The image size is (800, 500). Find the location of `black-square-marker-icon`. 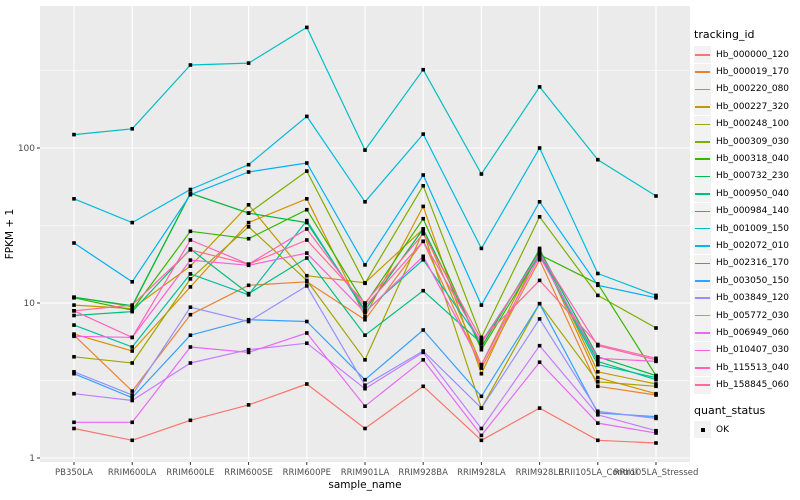

black-square-marker-icon is located at coordinates (702, 429).